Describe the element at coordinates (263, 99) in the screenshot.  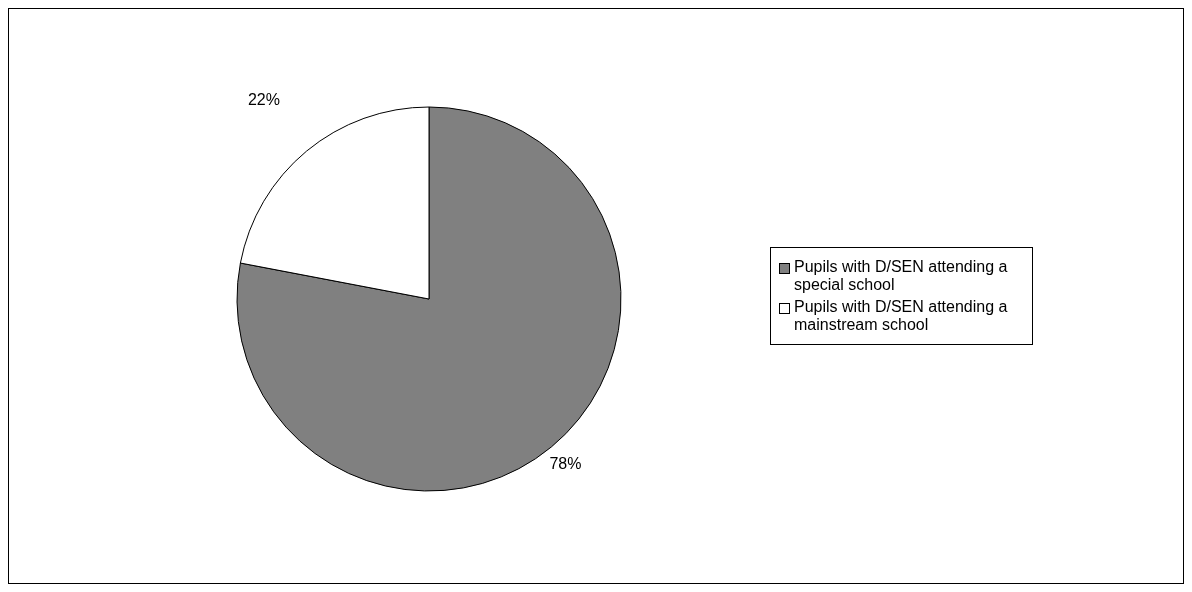
I see `data-label: 22%` at that location.